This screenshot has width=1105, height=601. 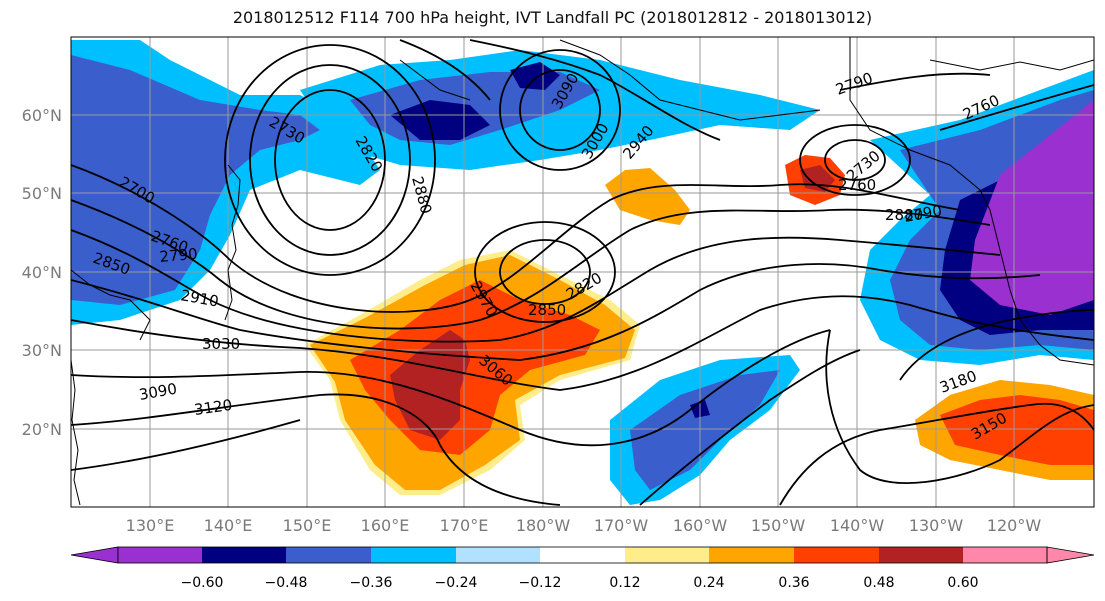 What do you see at coordinates (857, 185) in the screenshot?
I see `contour-label: 2760` at bounding box center [857, 185].